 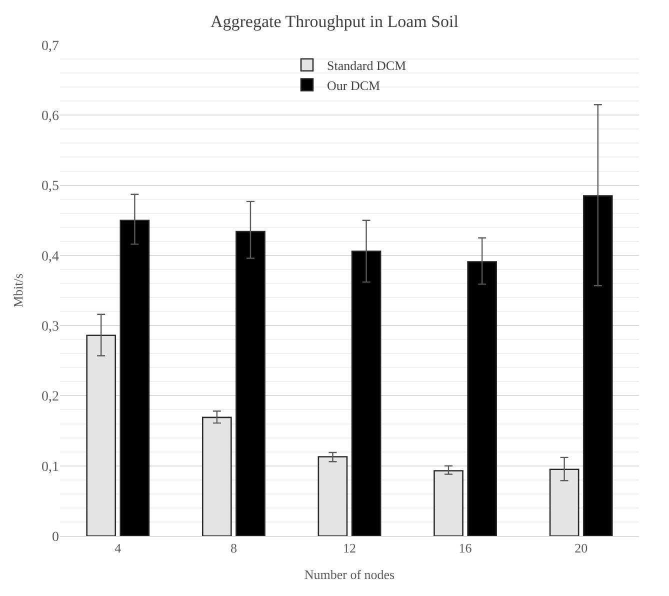 I want to click on y-axis-title: Mbit/s, so click(x=18, y=291).